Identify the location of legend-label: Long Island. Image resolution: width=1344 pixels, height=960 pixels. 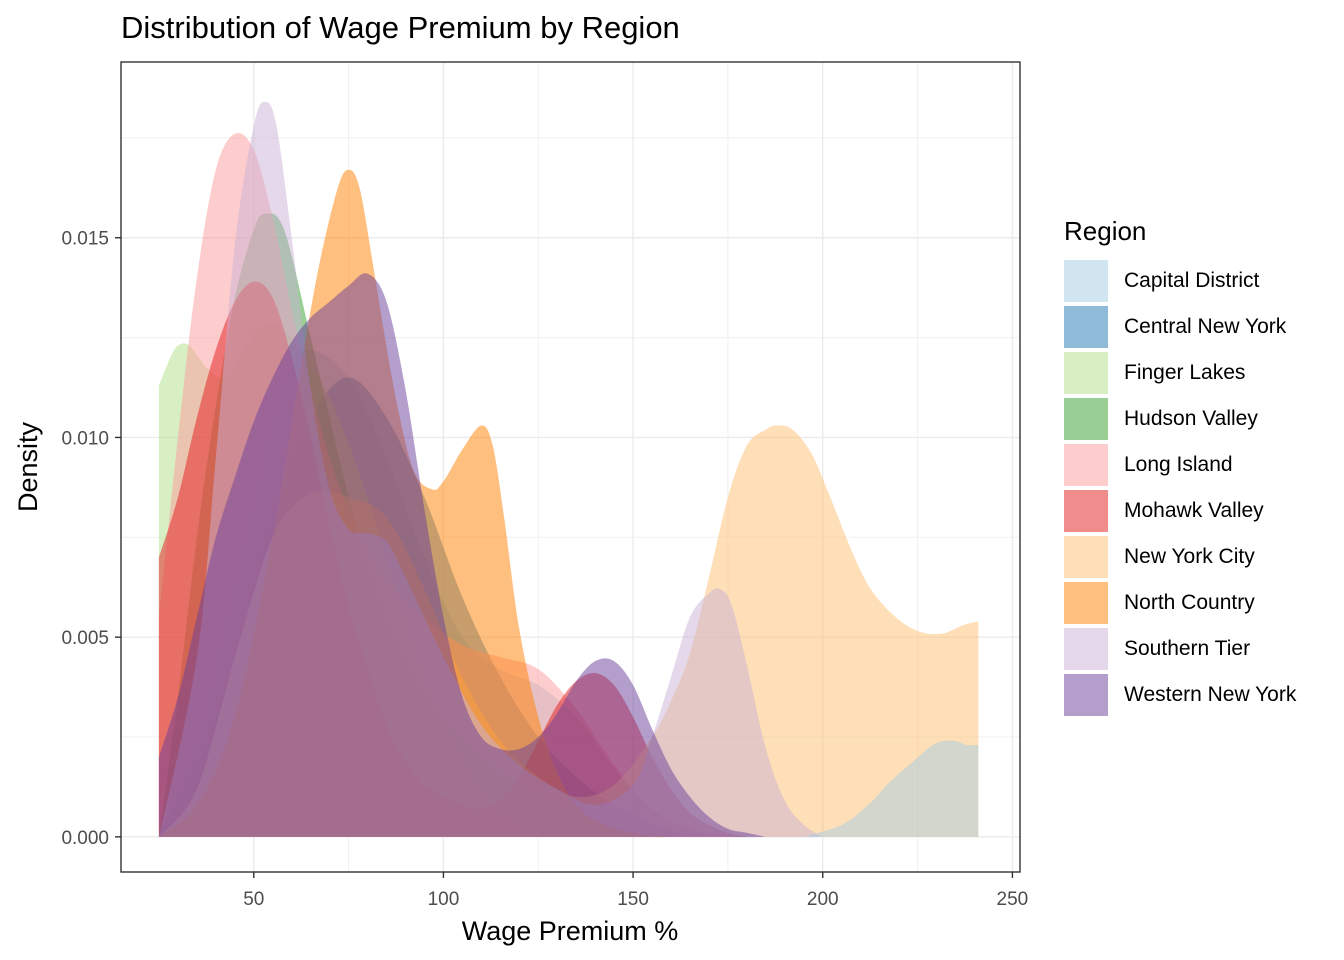
(1178, 464).